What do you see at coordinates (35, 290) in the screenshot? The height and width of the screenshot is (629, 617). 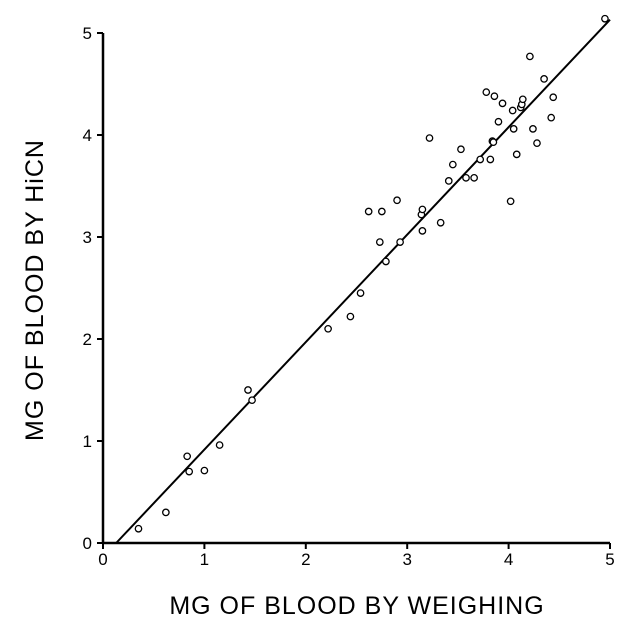 I see `y-axis-label: MG OF BLOOD BY HiCN` at bounding box center [35, 290].